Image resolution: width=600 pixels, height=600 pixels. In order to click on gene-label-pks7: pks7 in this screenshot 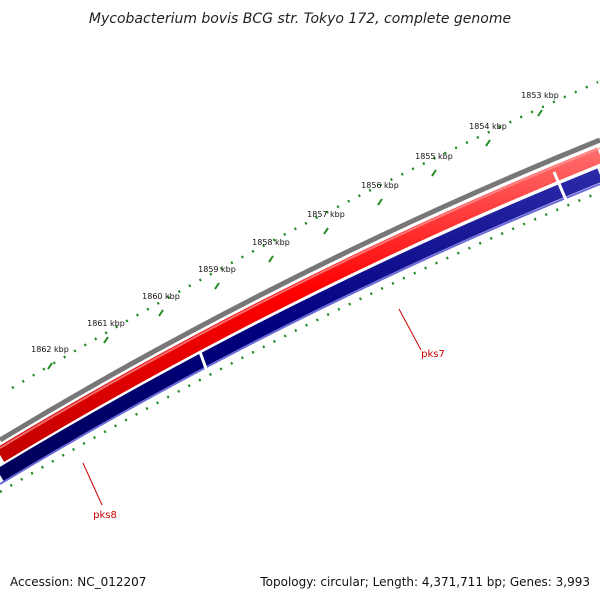, I will do `click(433, 354)`.